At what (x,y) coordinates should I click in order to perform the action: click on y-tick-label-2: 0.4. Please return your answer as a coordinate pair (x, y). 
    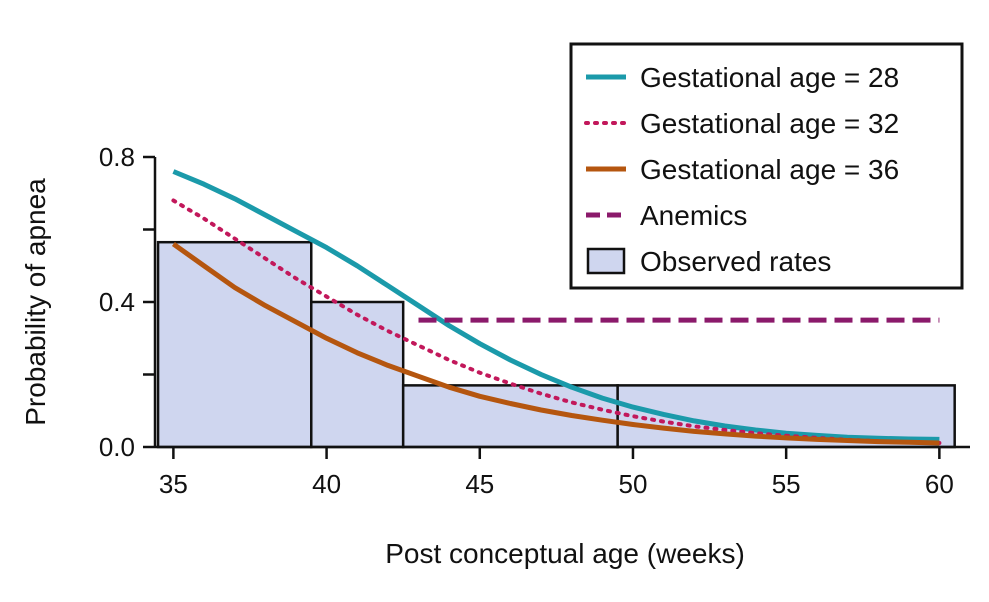
    Looking at the image, I should click on (117, 302).